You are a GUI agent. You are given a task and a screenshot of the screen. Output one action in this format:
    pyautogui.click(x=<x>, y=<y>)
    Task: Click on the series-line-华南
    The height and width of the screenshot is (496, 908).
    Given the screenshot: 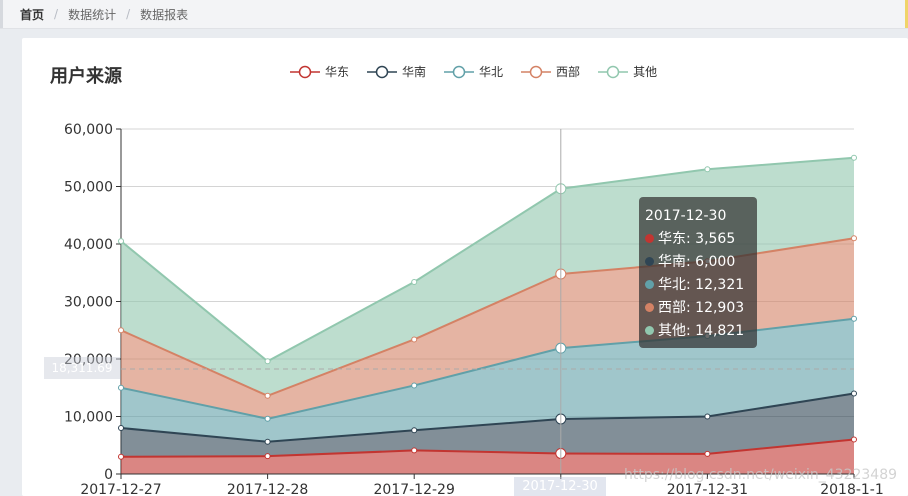 What is the action you would take?
    pyautogui.click(x=487, y=417)
    